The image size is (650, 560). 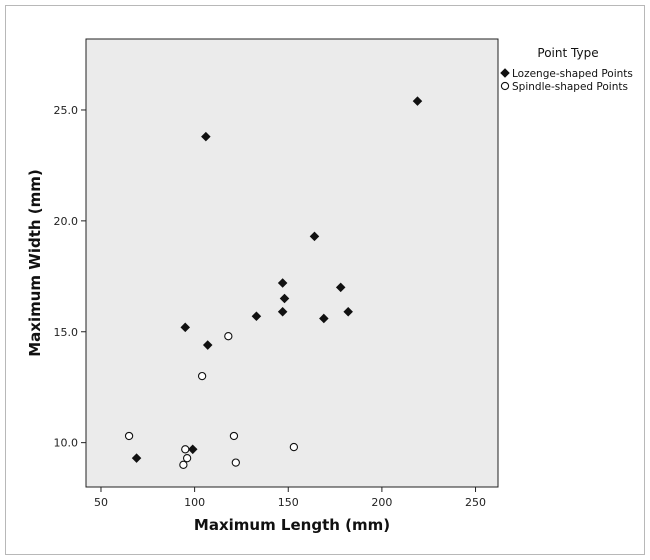 I want to click on spindle-legend-label: Spindle-shaped Points, so click(x=570, y=87).